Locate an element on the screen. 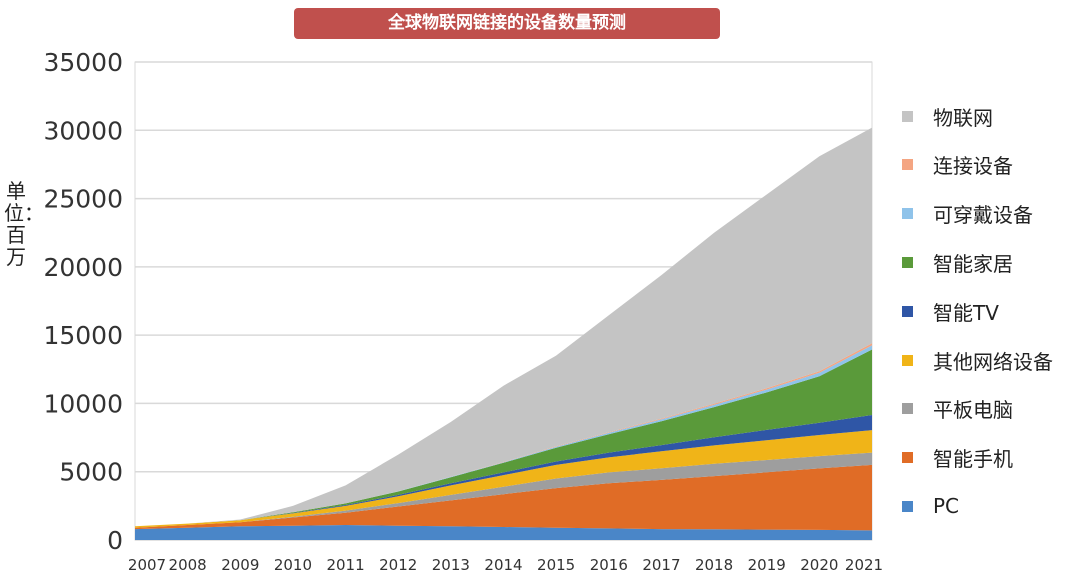 Image resolution: width=1080 pixels, height=574 pixels. legend-item-8: PC is located at coordinates (930, 506).